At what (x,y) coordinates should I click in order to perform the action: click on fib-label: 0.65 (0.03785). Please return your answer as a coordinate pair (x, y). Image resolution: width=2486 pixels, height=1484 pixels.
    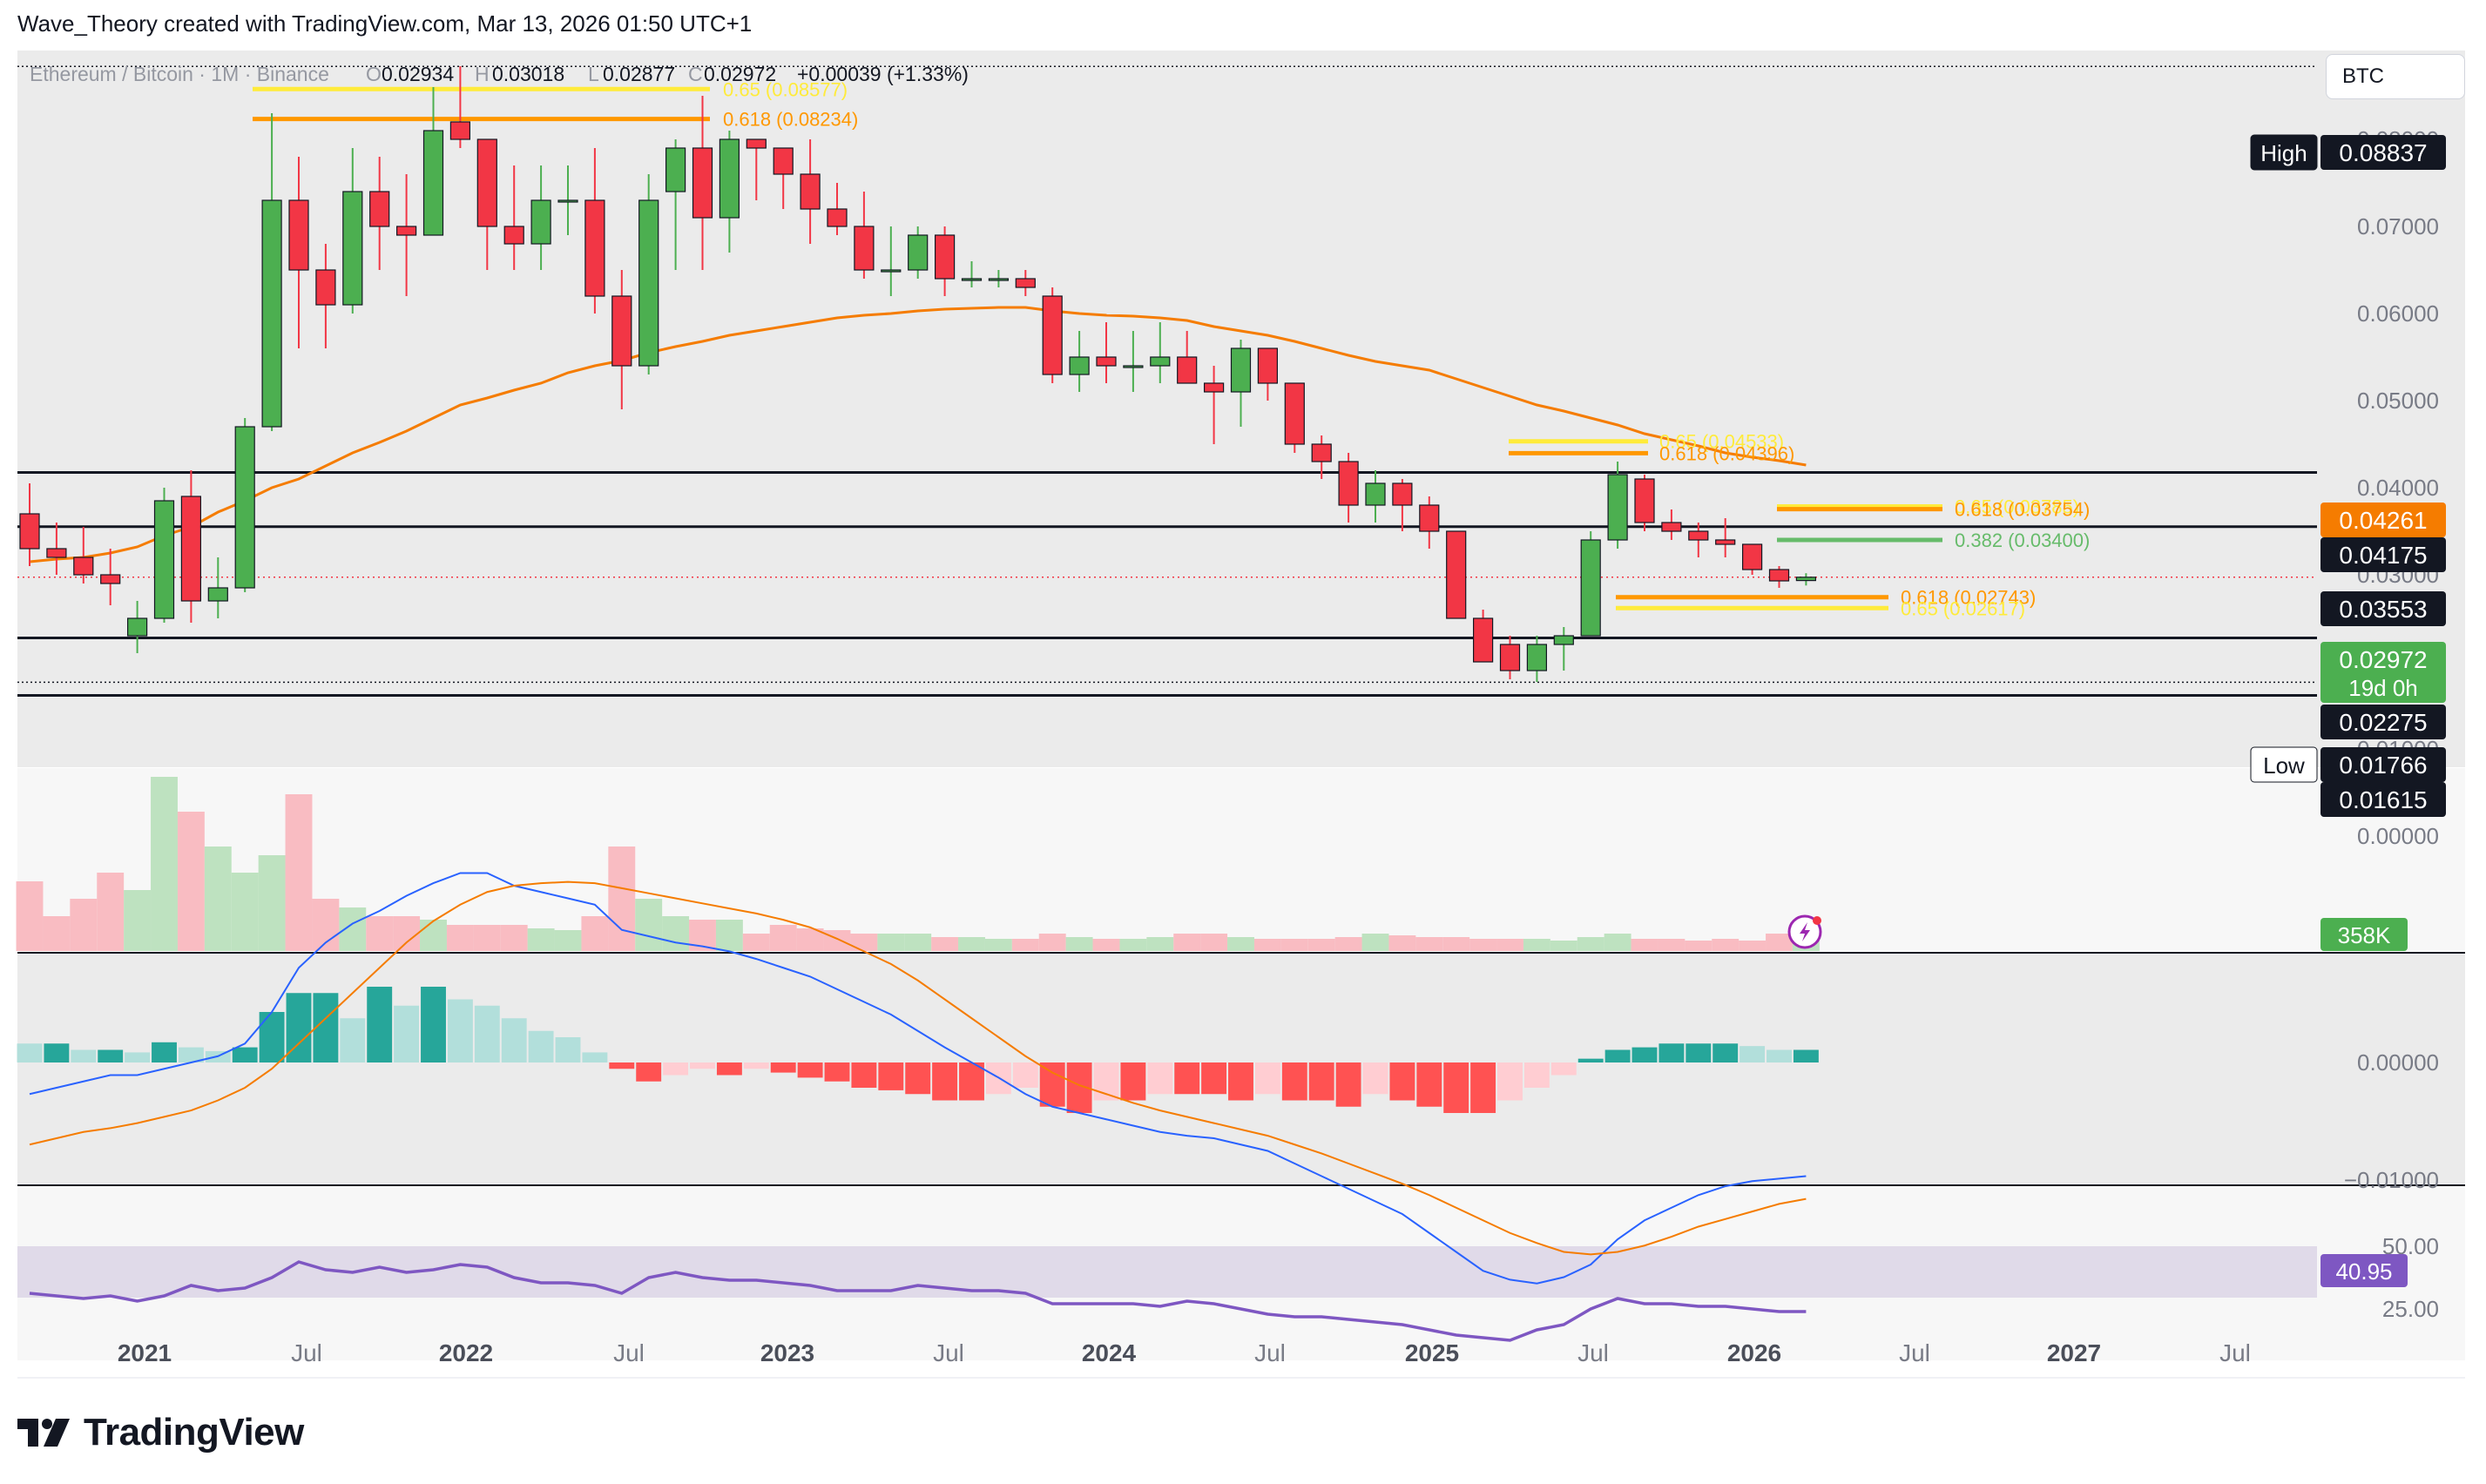
    Looking at the image, I should click on (2017, 507).